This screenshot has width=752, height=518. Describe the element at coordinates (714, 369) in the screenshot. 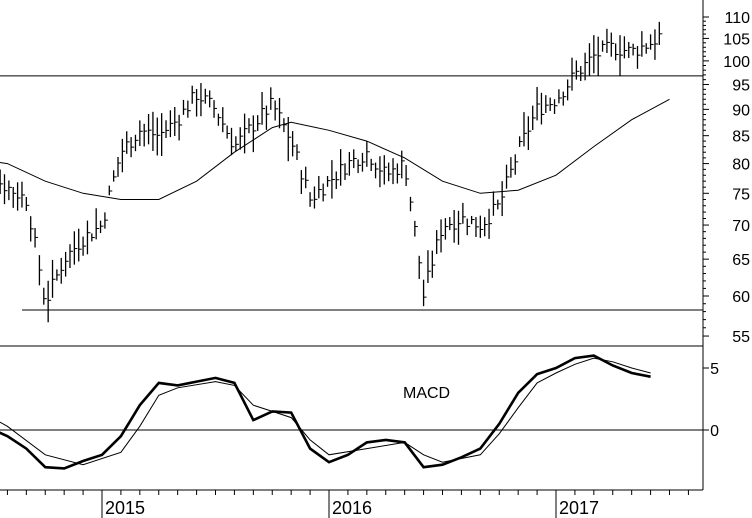

I see `macd-tick-label: 5` at that location.